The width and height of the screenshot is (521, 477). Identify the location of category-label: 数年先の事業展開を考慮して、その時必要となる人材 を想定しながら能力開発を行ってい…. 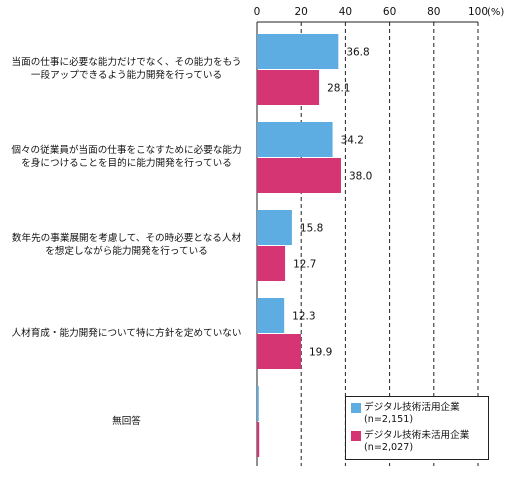
(126, 245).